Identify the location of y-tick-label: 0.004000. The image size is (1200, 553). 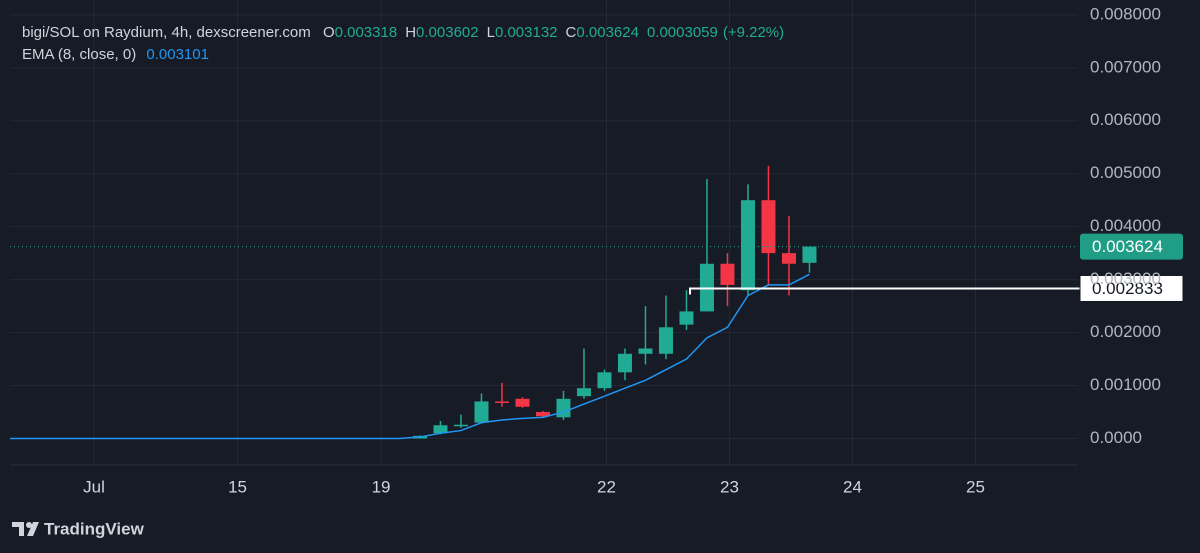
(1125, 225).